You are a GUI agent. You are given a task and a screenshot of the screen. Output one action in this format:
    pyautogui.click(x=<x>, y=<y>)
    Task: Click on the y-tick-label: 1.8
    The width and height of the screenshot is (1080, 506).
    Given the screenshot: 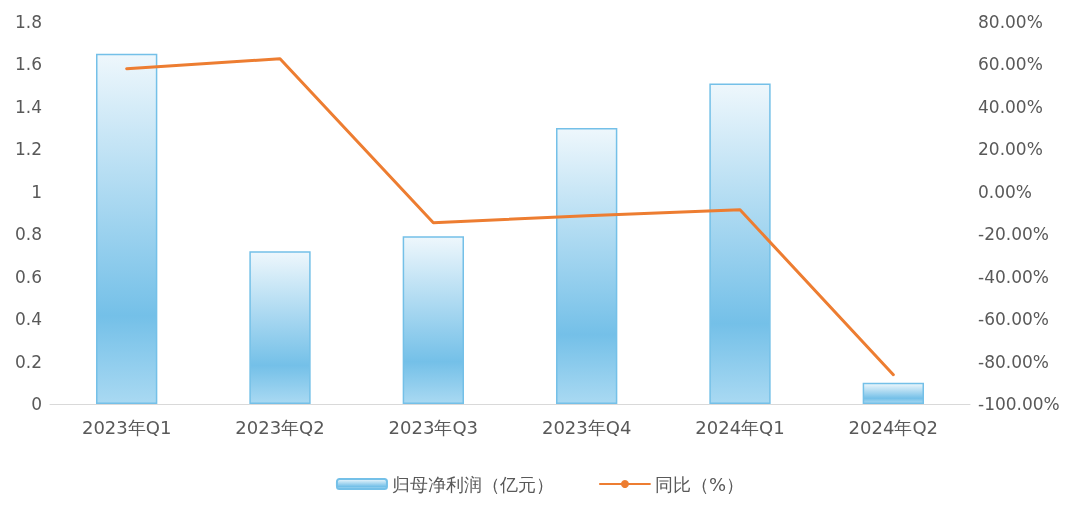 What is the action you would take?
    pyautogui.click(x=28, y=22)
    